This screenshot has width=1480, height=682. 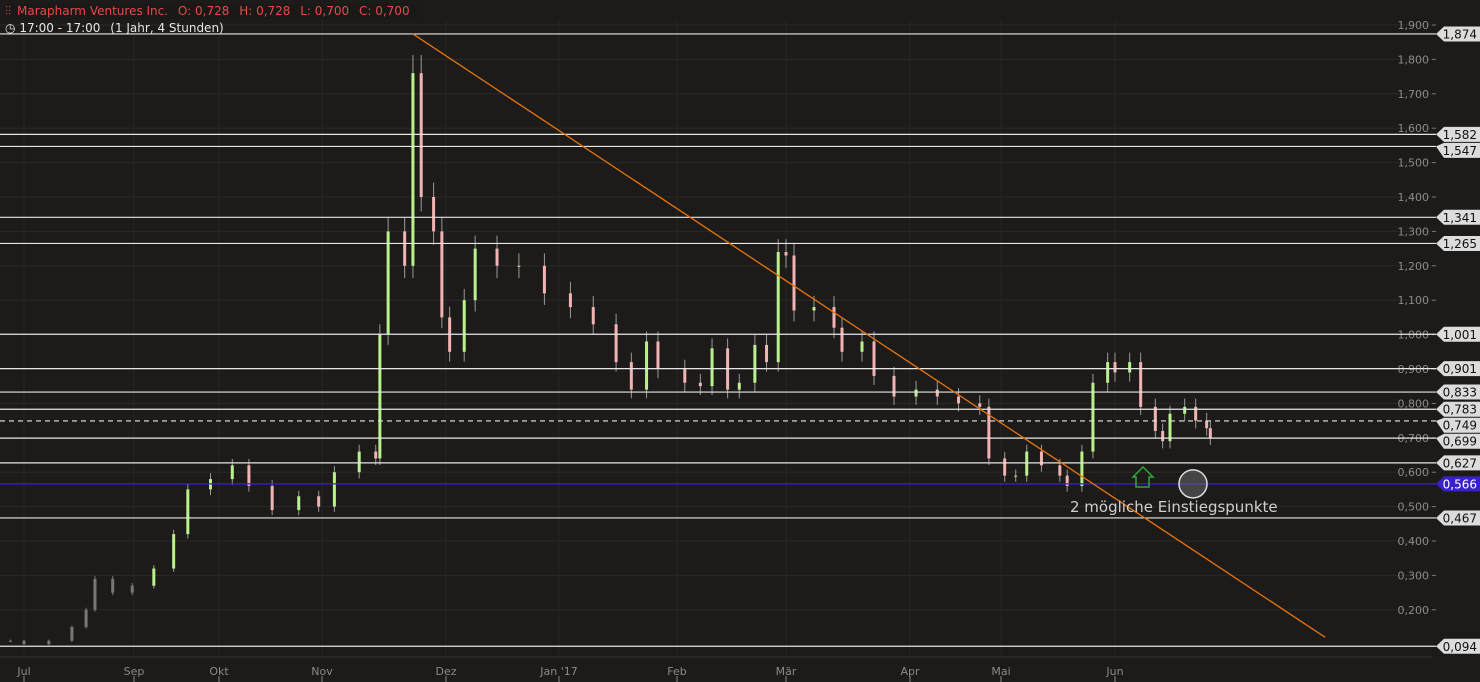 I want to click on price-level-label: 0,467, so click(x=1460, y=518).